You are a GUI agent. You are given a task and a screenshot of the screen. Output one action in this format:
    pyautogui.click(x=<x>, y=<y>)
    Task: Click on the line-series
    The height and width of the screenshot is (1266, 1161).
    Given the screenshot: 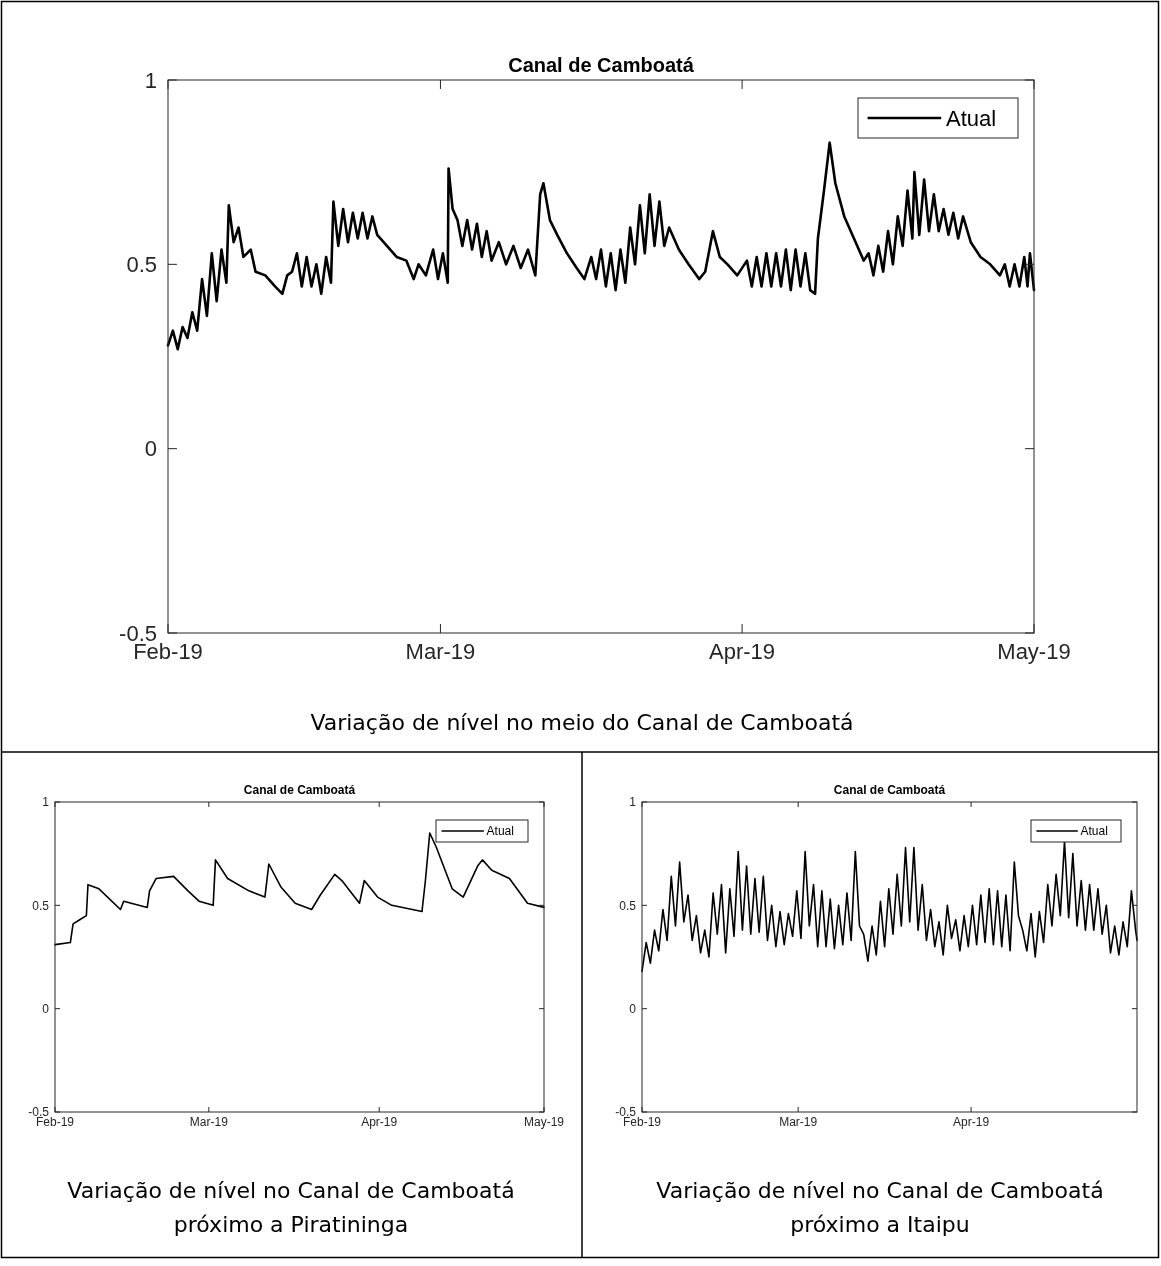 What is the action you would take?
    pyautogui.click(x=601, y=246)
    